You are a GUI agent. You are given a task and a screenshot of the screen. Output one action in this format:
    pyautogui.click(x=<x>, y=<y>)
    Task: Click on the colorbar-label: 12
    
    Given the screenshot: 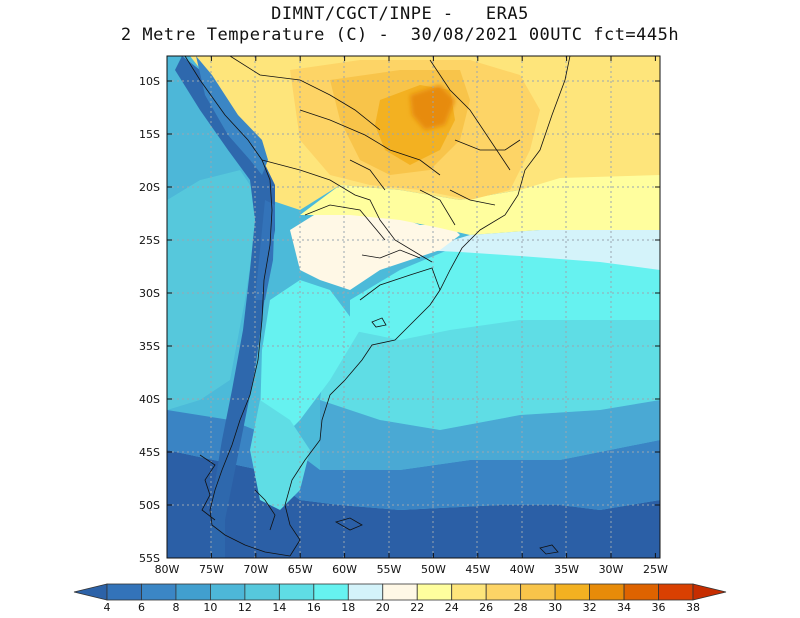 What is the action you would take?
    pyautogui.click(x=245, y=607)
    